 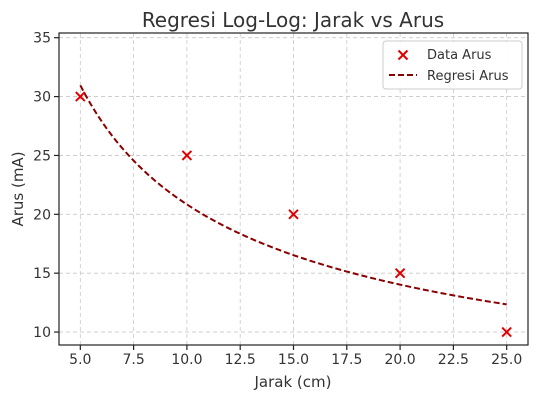 I want to click on chart-title: Regresi Log-Log: Jarak vs Arus, so click(x=293, y=20).